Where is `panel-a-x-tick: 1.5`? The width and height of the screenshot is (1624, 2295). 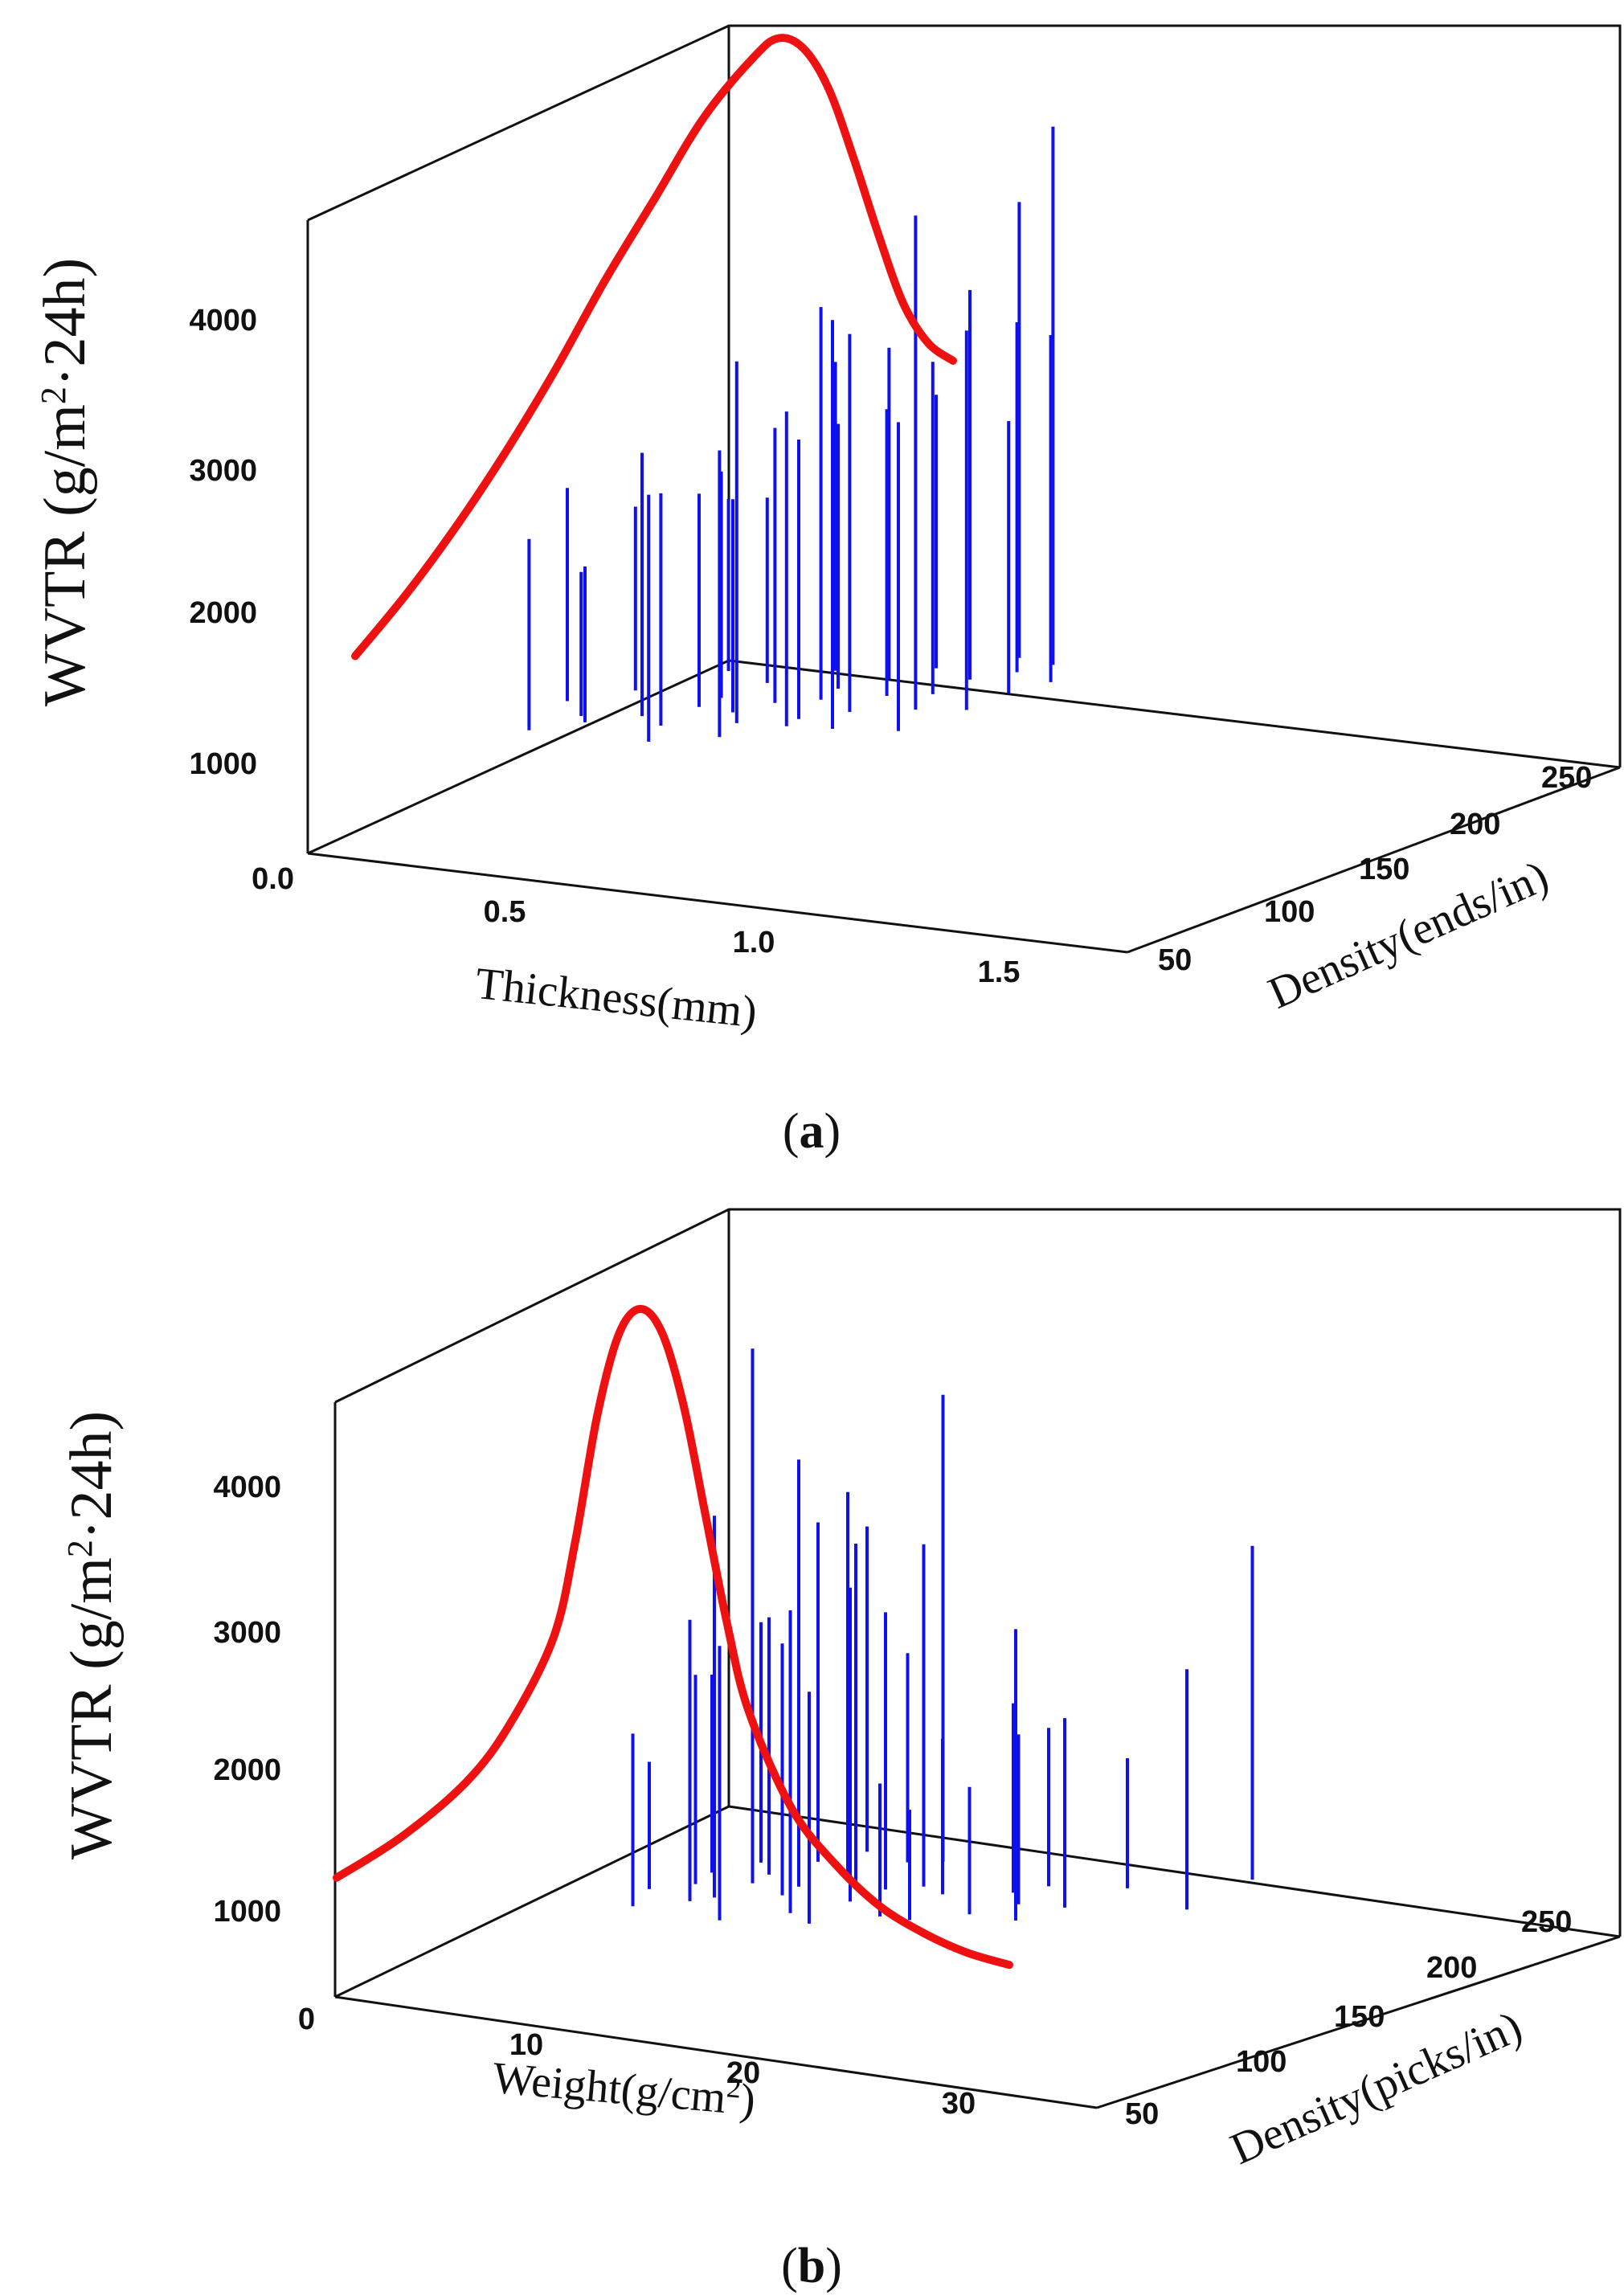 panel-a-x-tick: 1.5 is located at coordinates (1000, 972).